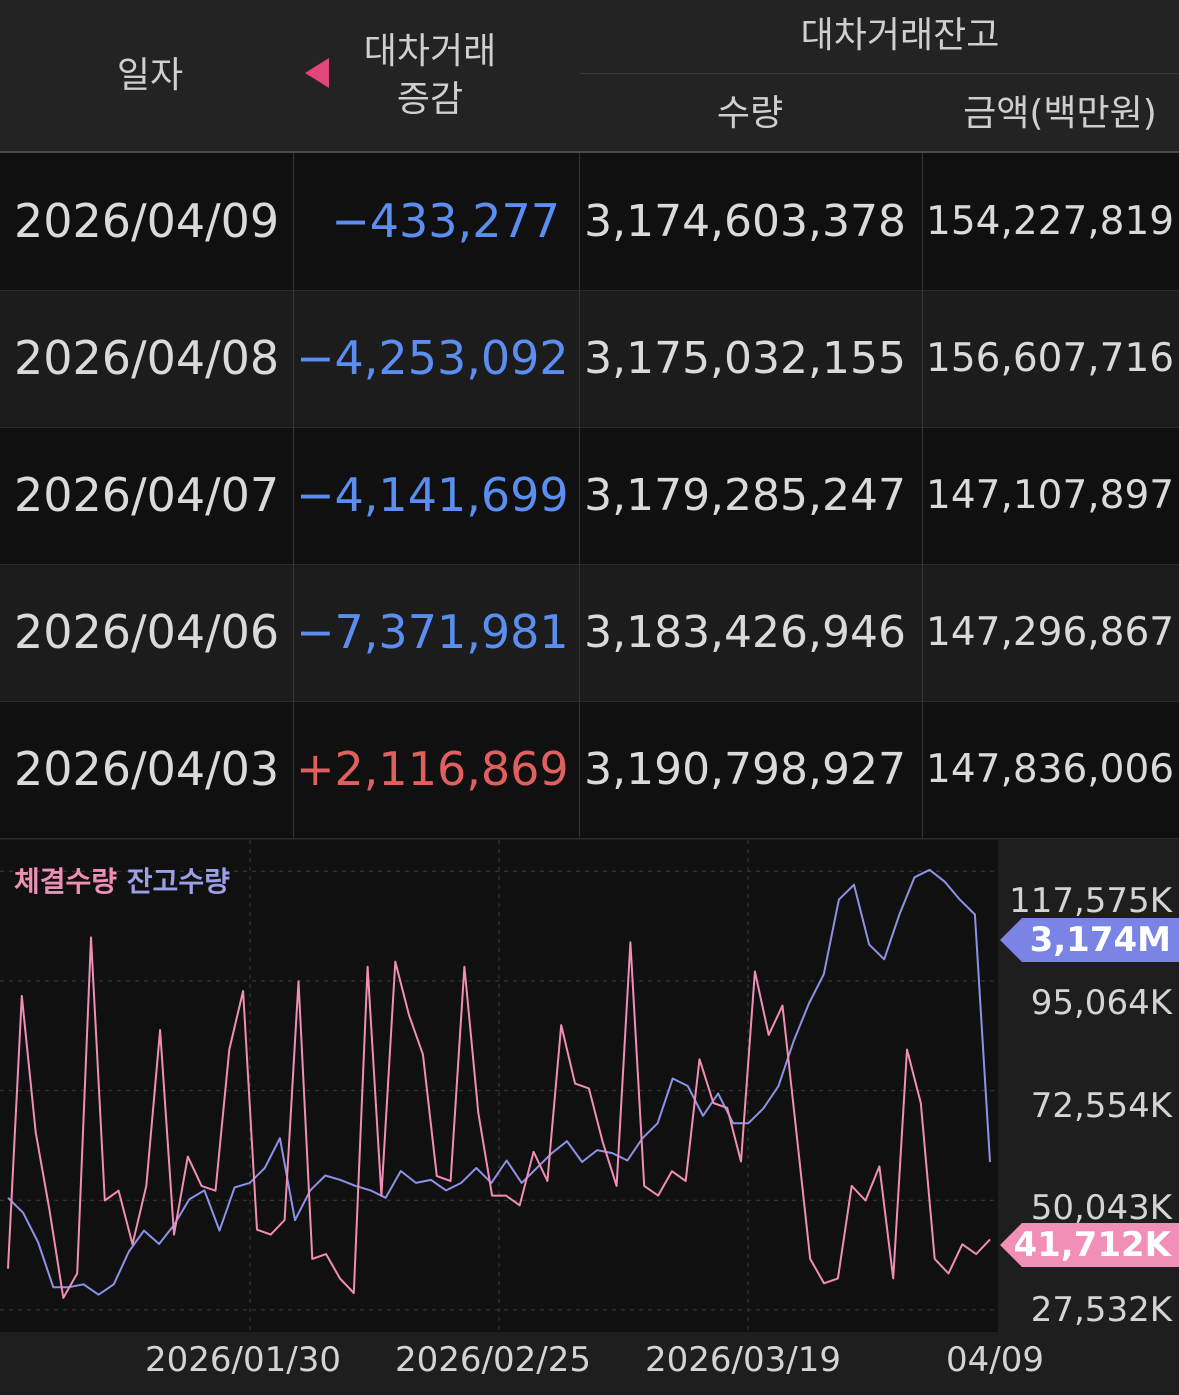 This screenshot has width=1179, height=1395. What do you see at coordinates (243, 1360) in the screenshot?
I see `x-tick-label: 2026/01/30` at bounding box center [243, 1360].